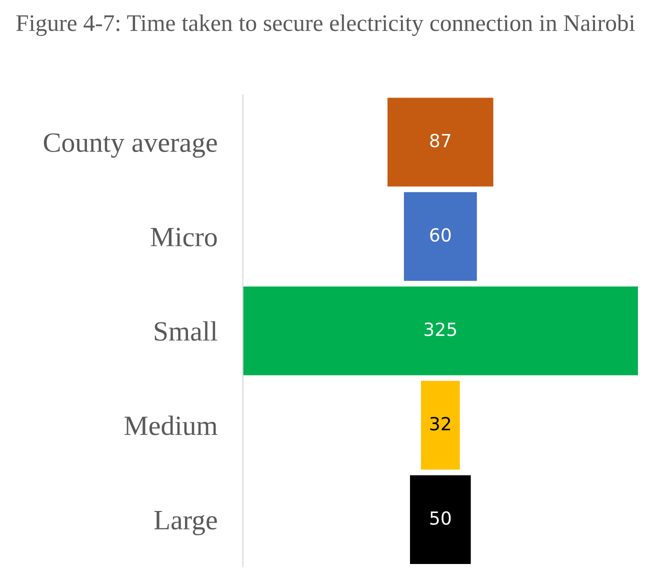 The width and height of the screenshot is (651, 579). What do you see at coordinates (185, 523) in the screenshot?
I see `category-label: Large` at bounding box center [185, 523].